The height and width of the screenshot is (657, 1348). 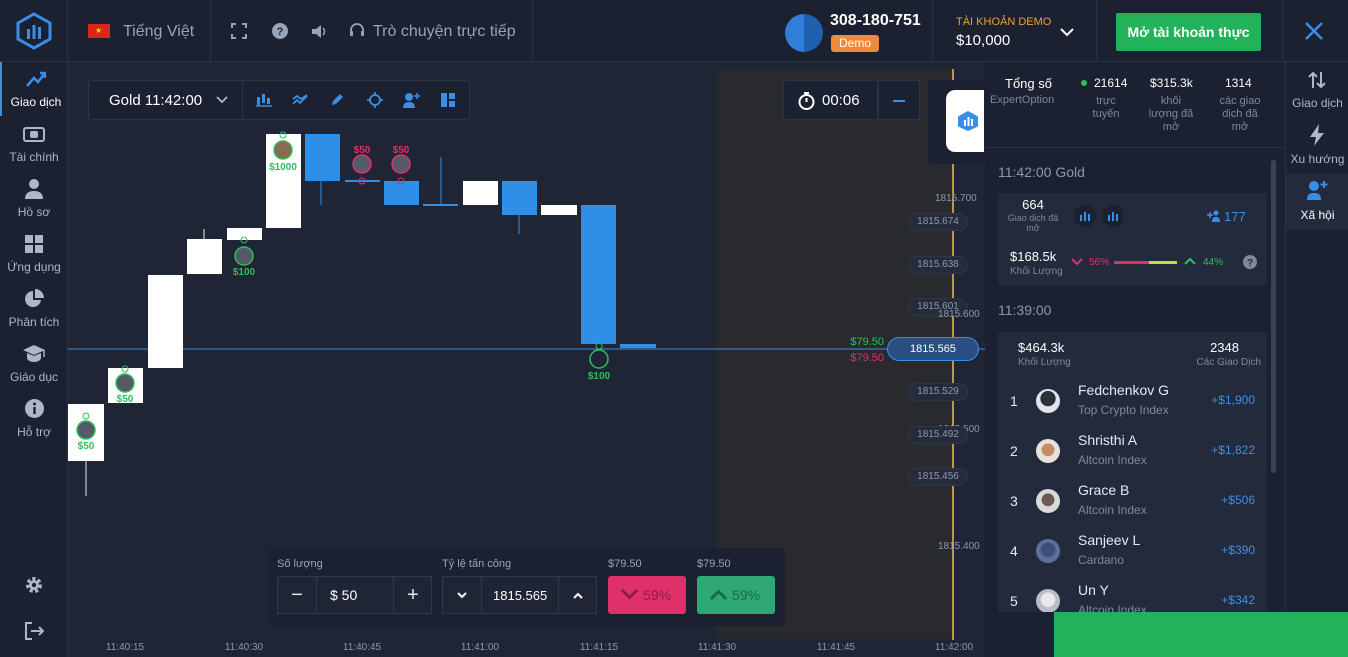 What do you see at coordinates (337, 100) in the screenshot?
I see `pencil-icon` at bounding box center [337, 100].